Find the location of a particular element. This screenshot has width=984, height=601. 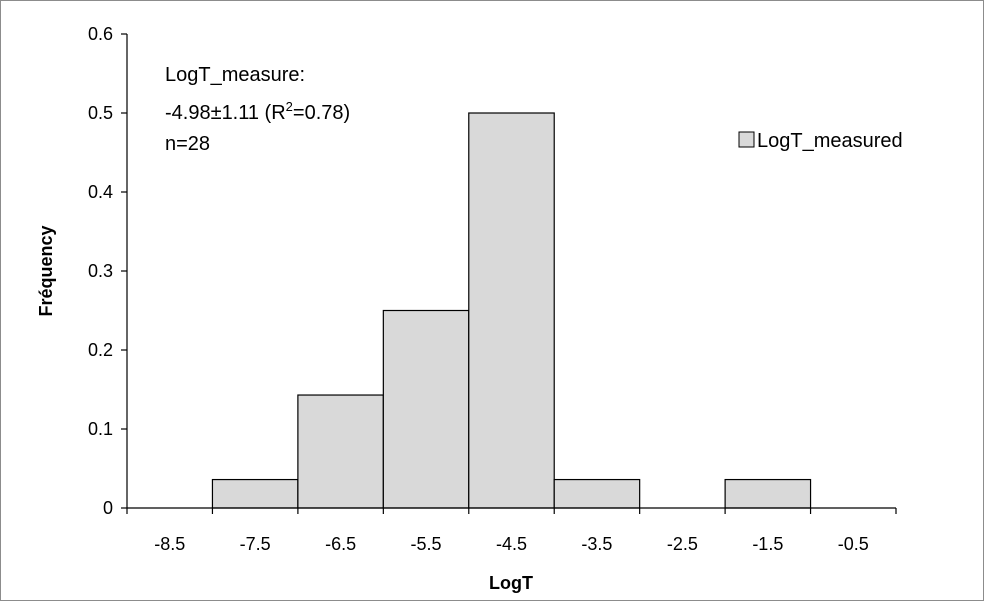

y-tick-label: 0.6 is located at coordinates (100, 34).